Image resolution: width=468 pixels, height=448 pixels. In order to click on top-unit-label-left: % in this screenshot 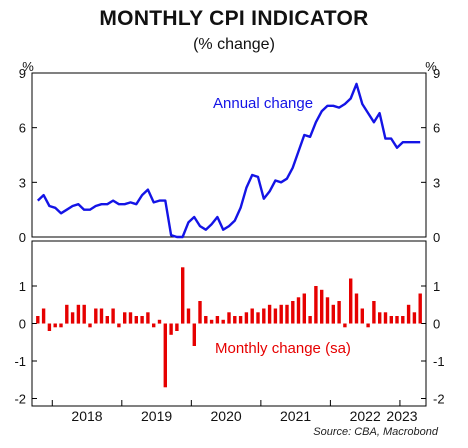, I will do `click(28, 66)`.